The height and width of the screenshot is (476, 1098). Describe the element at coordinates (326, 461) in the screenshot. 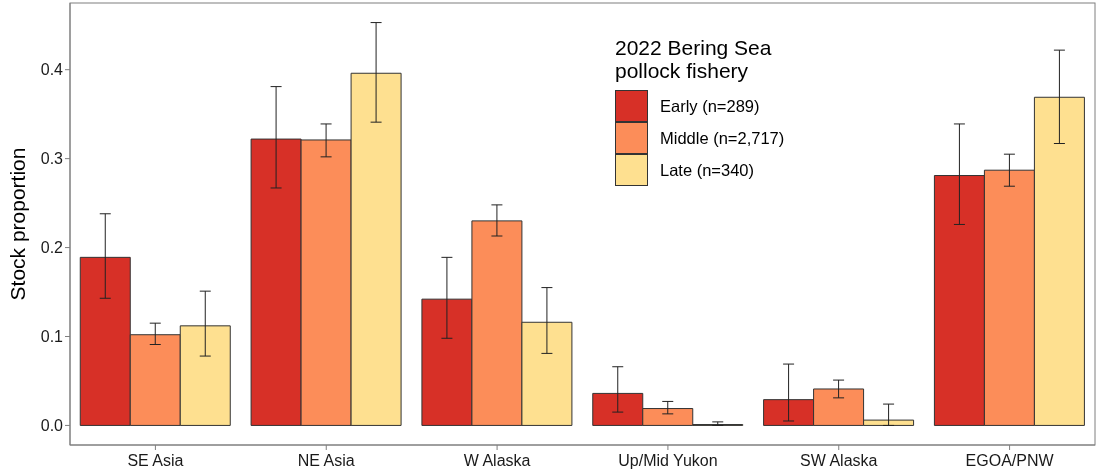

I see `x-tick-label: NE Asia` at that location.